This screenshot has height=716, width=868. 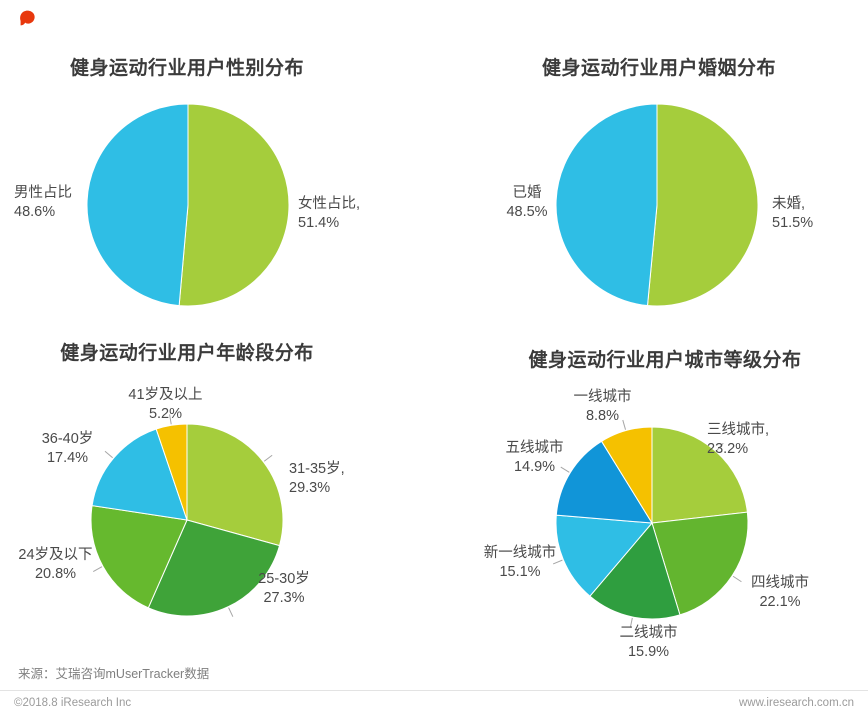 I want to click on label-line: 36-40岁, so click(x=67, y=439).